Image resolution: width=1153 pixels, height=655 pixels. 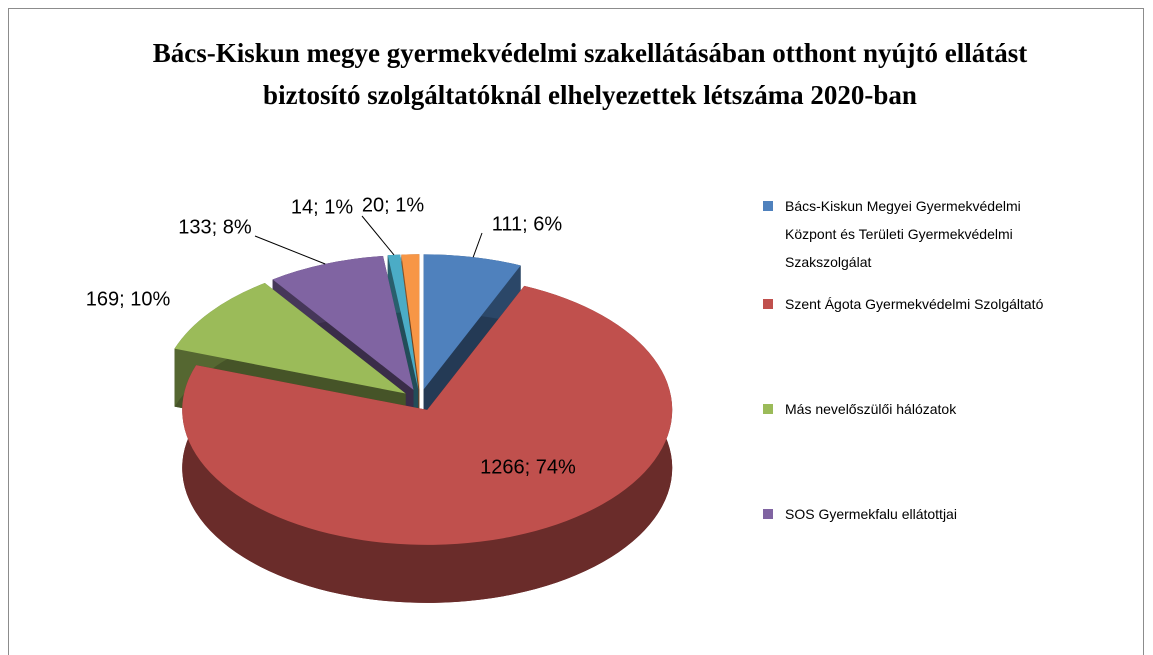 I want to click on legend-item: Szent Ágota Gyermekvédelmi Szolgáltató, so click(x=908, y=304).